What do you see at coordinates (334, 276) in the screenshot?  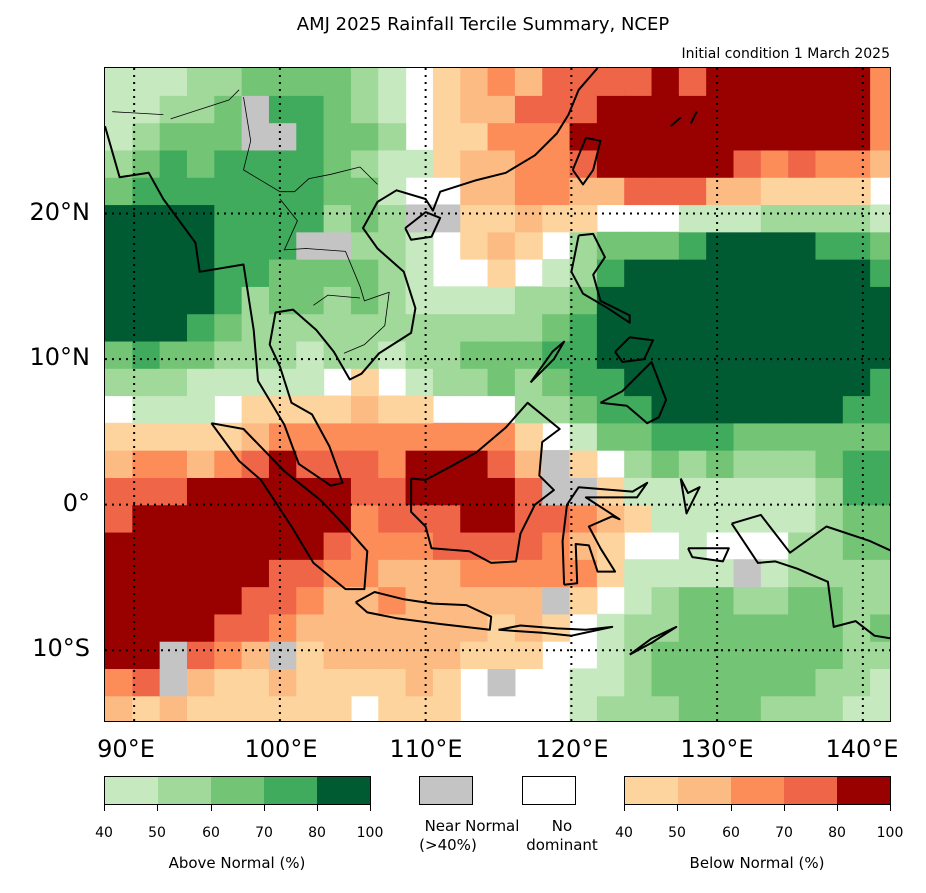 I see `country-border` at bounding box center [334, 276].